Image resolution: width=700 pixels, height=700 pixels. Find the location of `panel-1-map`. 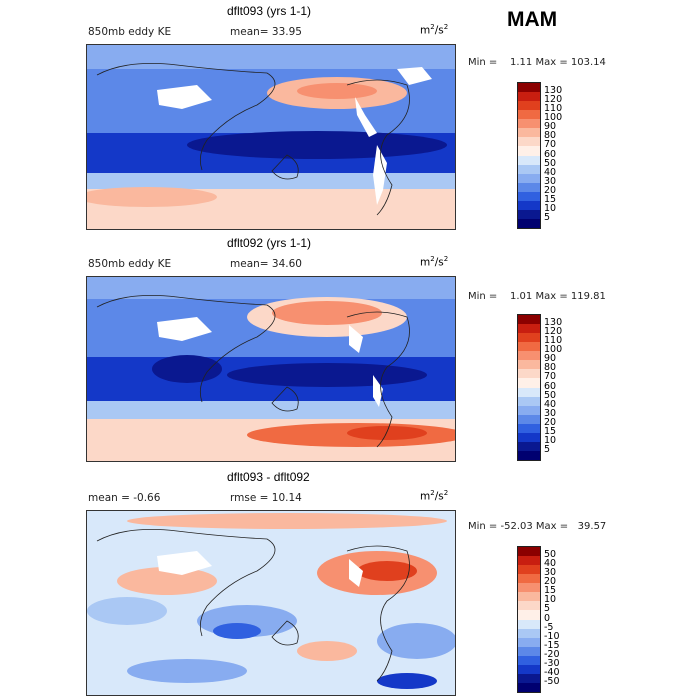

panel-1-map is located at coordinates (271, 137).